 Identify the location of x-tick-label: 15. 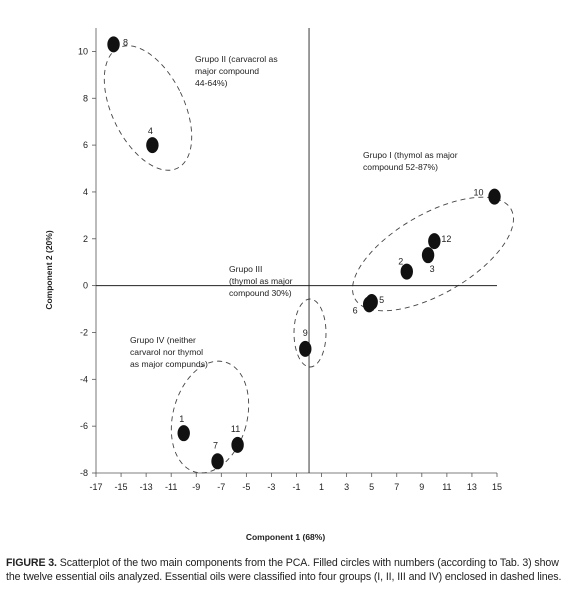
(497, 487).